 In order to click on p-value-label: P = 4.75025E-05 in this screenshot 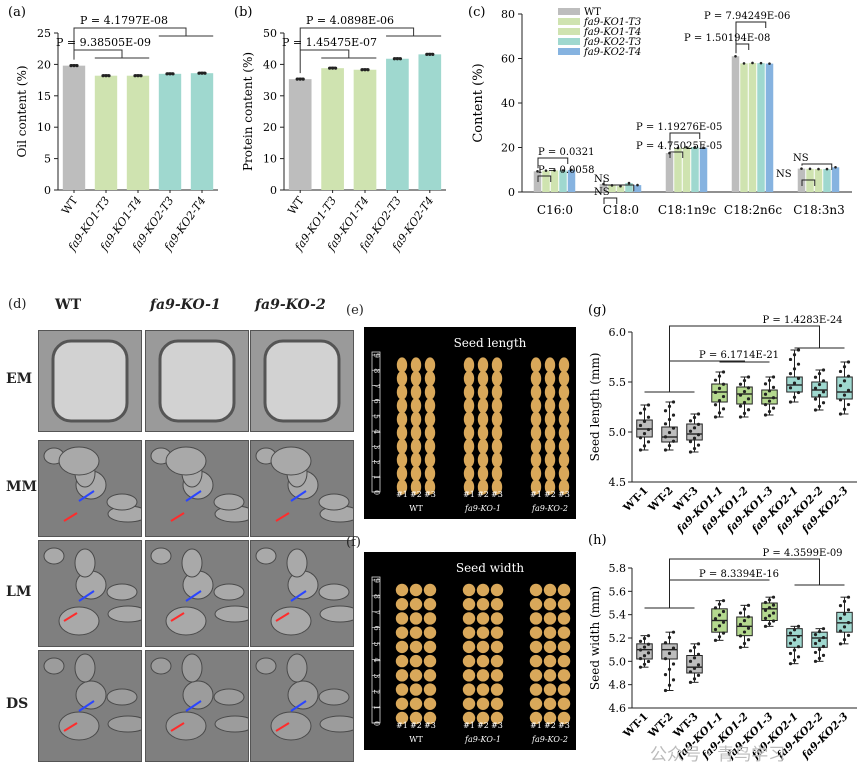, I will do `click(679, 146)`.